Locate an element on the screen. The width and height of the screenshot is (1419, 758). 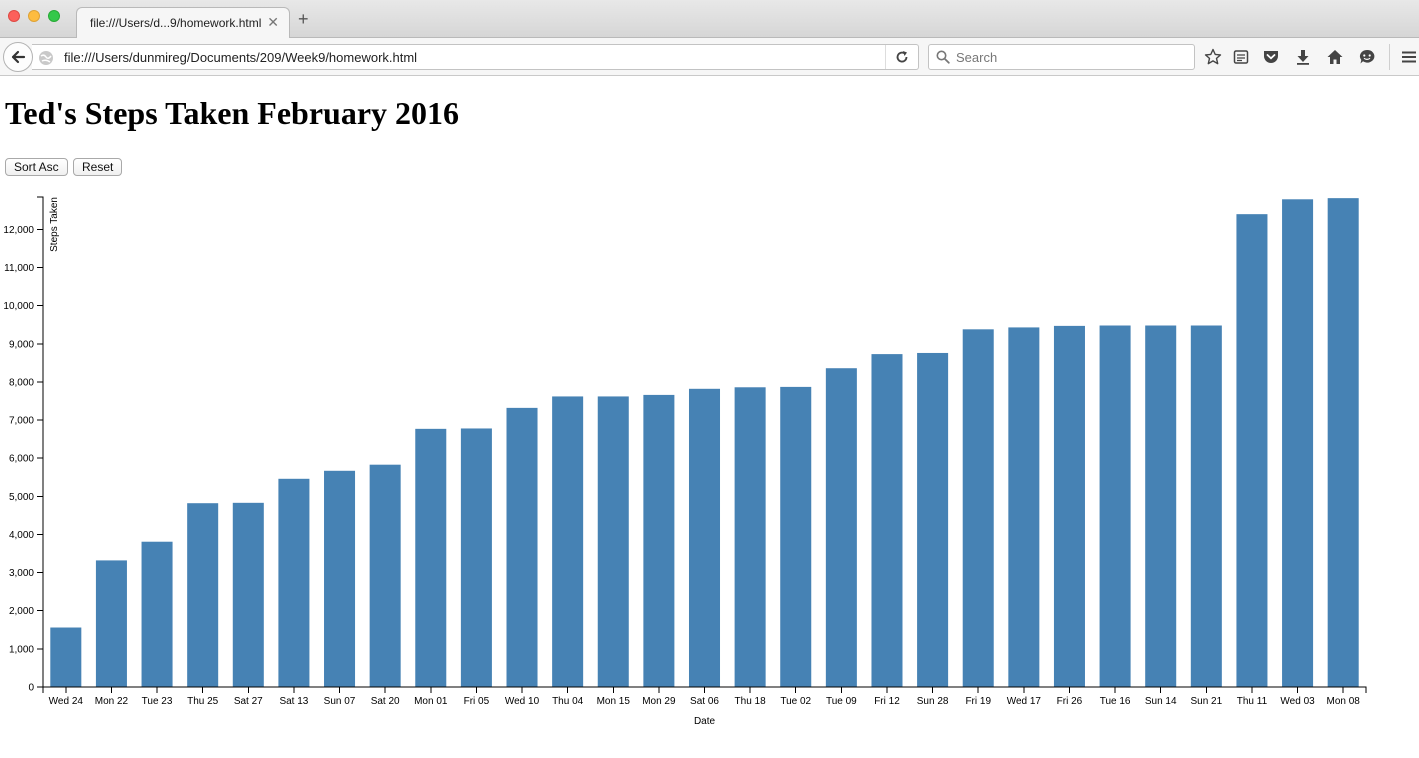
y-tick-label: 4,000 is located at coordinates (21, 535).